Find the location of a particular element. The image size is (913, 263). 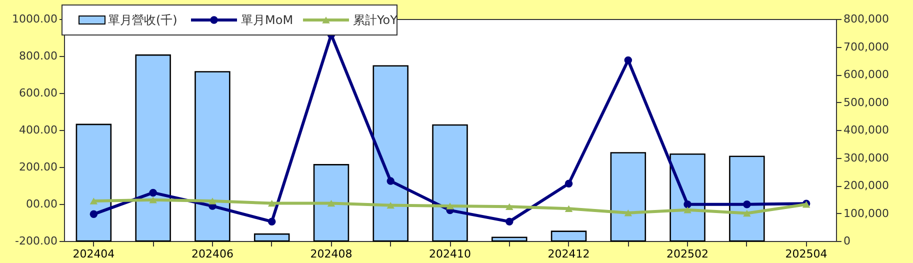

y-tick-label: 200.00 is located at coordinates (38, 167).